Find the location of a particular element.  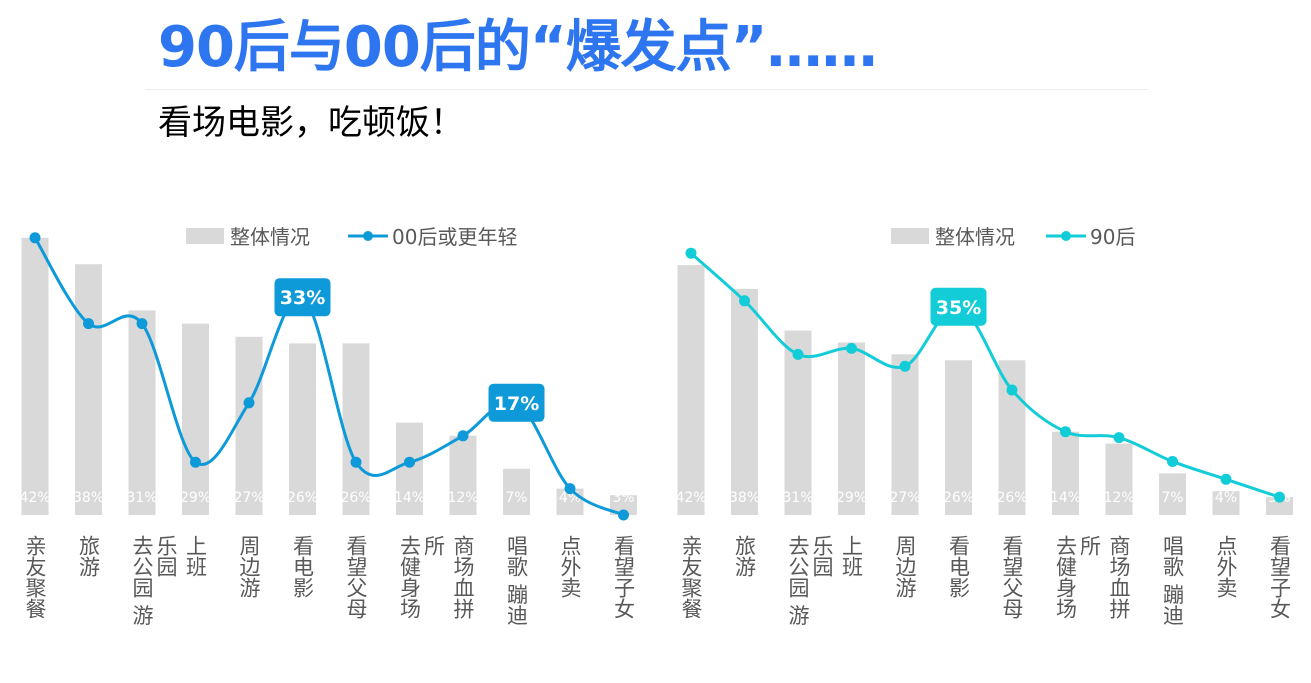

page-subtitle: 看场电影，吃顿饭！ is located at coordinates (311, 123).